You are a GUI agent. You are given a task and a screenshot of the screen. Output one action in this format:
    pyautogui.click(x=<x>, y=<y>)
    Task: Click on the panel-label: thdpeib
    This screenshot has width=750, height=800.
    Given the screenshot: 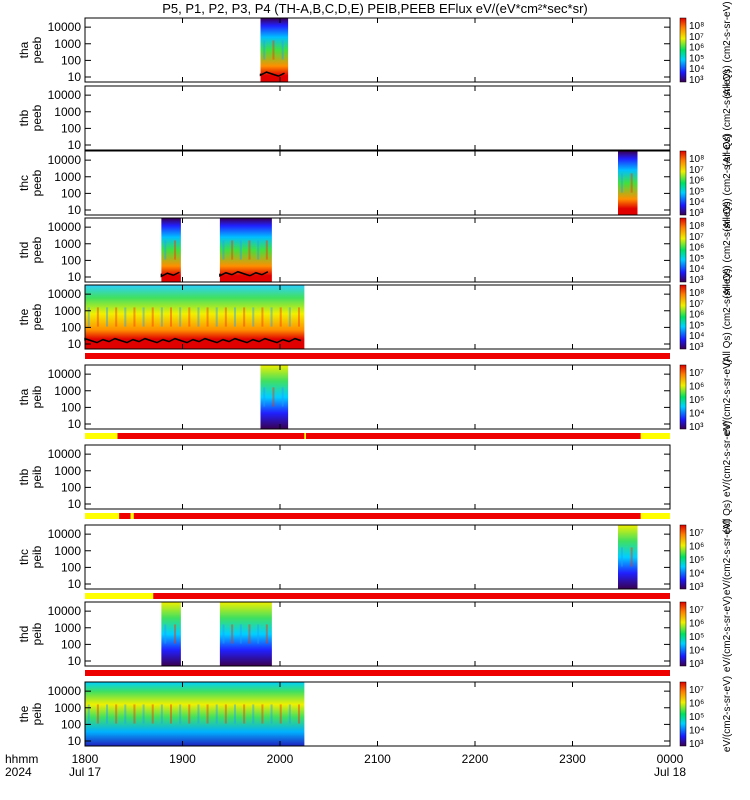 What is the action you would take?
    pyautogui.click(x=30, y=633)
    